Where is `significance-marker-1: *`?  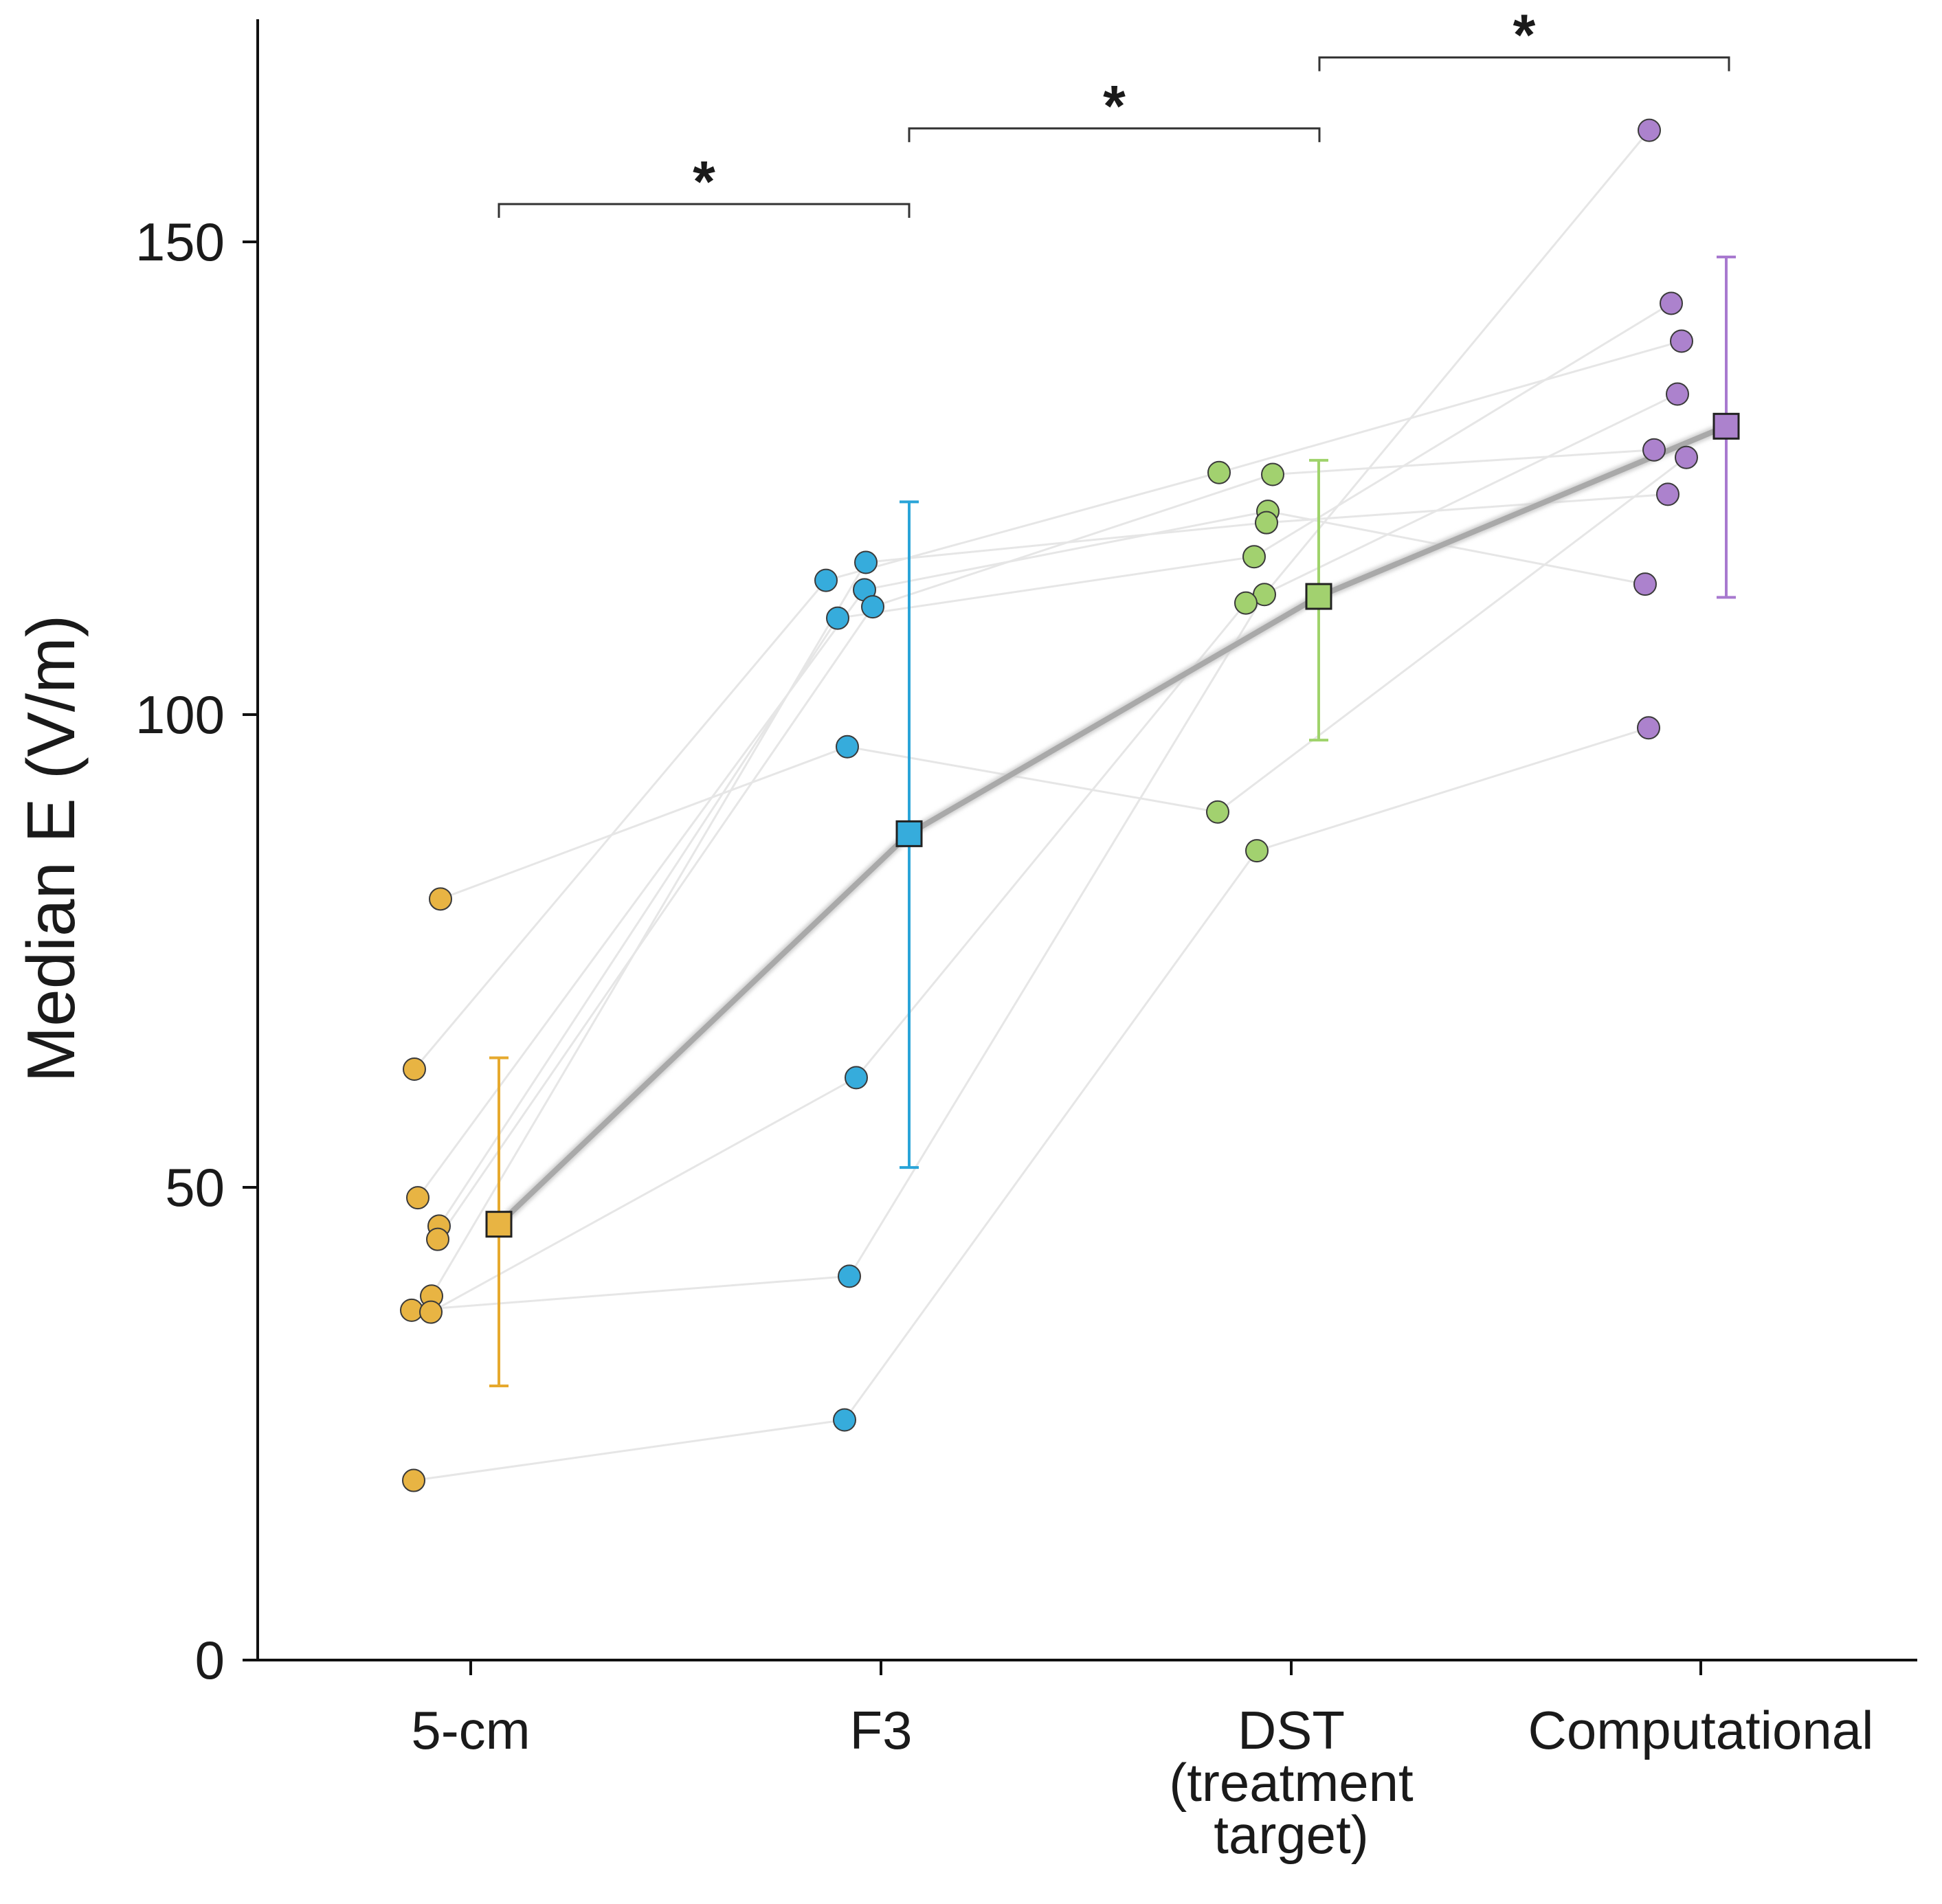 significance-marker-1: * is located at coordinates (704, 182).